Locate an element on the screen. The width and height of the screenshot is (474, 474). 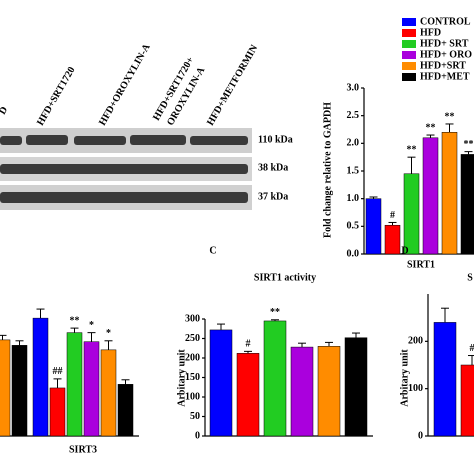
lane-label: D is located at coordinates (5, 111).